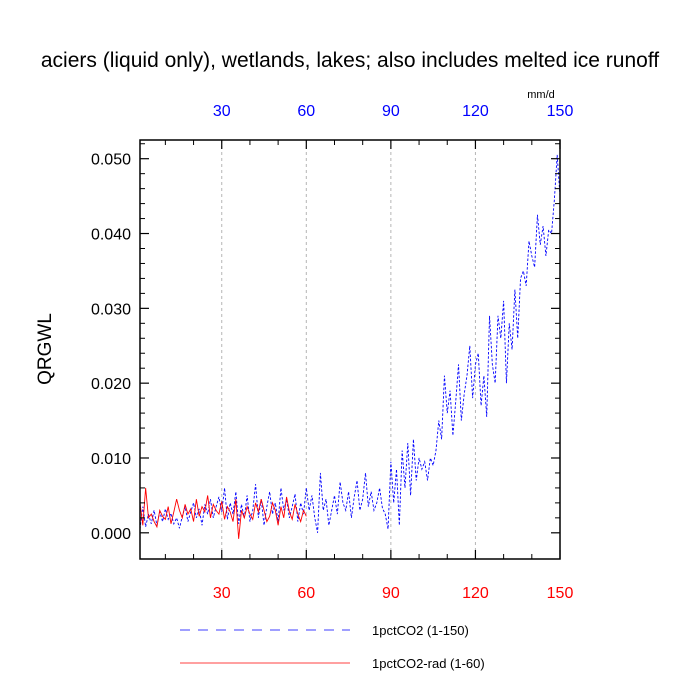  I want to click on legend-label-1pctco2: 1pctCO2 (1-150), so click(420, 630).